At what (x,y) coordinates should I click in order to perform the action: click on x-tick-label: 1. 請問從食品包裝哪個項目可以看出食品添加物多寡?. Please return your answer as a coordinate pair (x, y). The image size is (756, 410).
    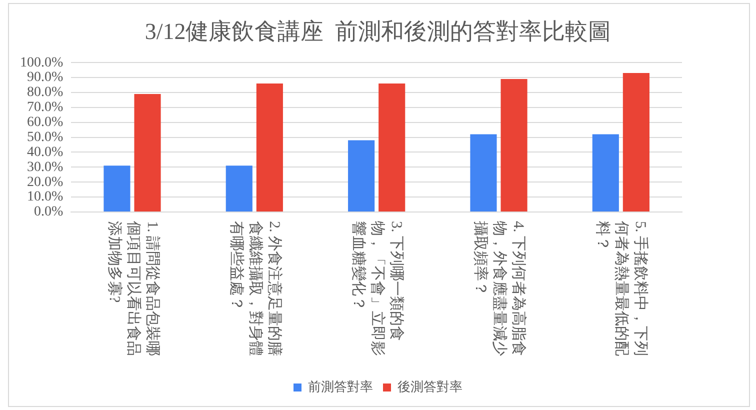
    Looking at the image, I should click on (132, 289).